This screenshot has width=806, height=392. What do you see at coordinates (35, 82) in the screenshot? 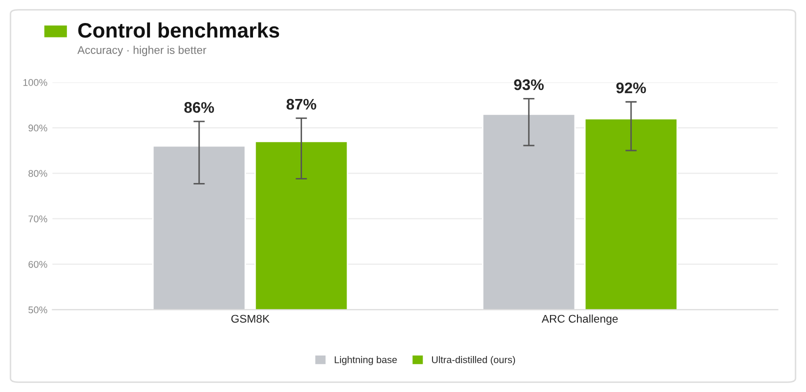
I see `y-tick-label: 100%` at bounding box center [35, 82].